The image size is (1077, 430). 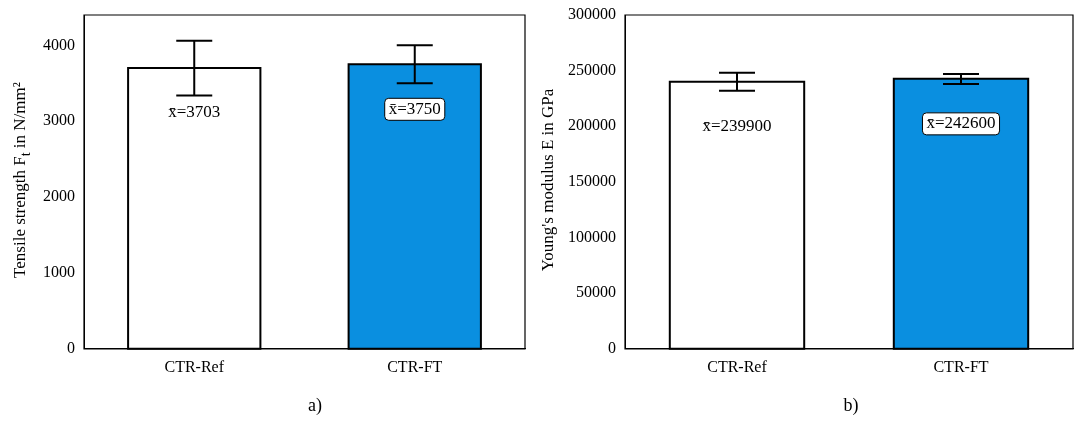 What do you see at coordinates (59, 44) in the screenshot?
I see `y-tick-label: 4000` at bounding box center [59, 44].